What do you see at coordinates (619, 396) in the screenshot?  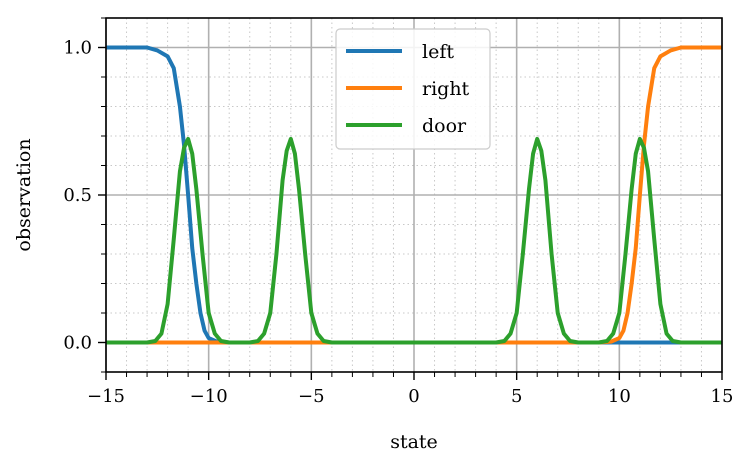 I see `x-tick-label: 10` at bounding box center [619, 396].